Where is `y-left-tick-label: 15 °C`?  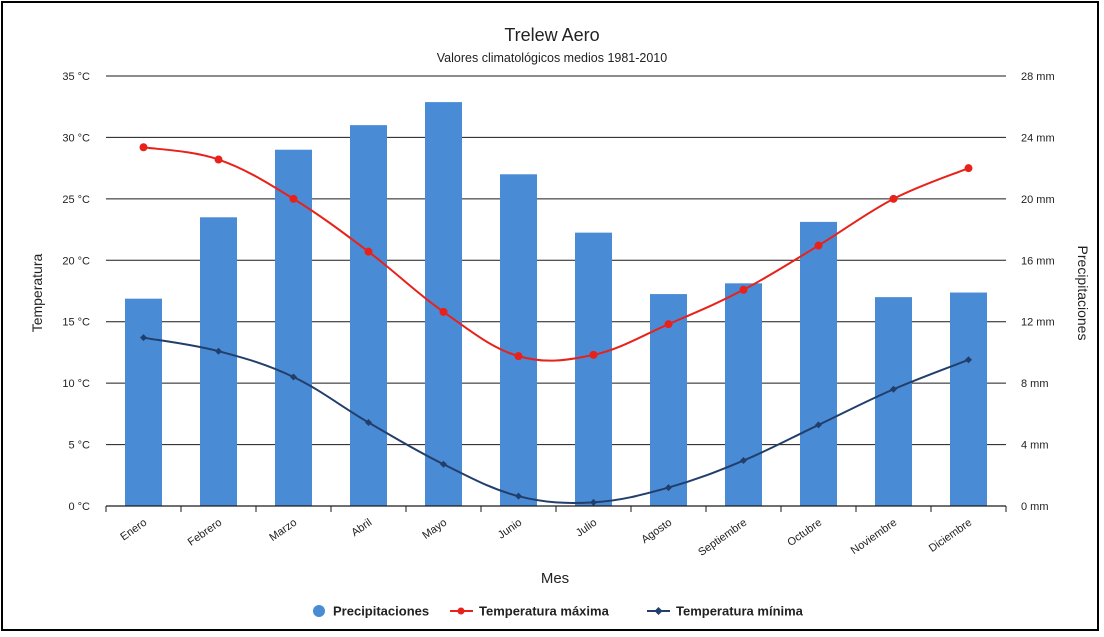 y-left-tick-label: 15 °C is located at coordinates (76, 323).